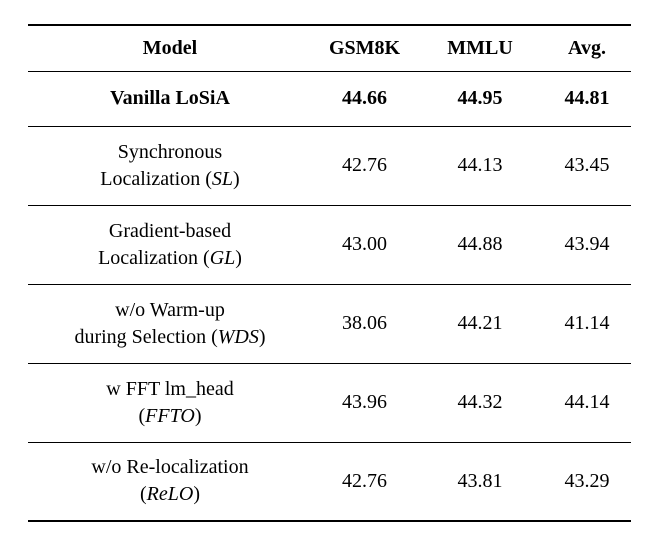  What do you see at coordinates (170, 388) in the screenshot?
I see `model-label: w FFT lm_head` at bounding box center [170, 388].